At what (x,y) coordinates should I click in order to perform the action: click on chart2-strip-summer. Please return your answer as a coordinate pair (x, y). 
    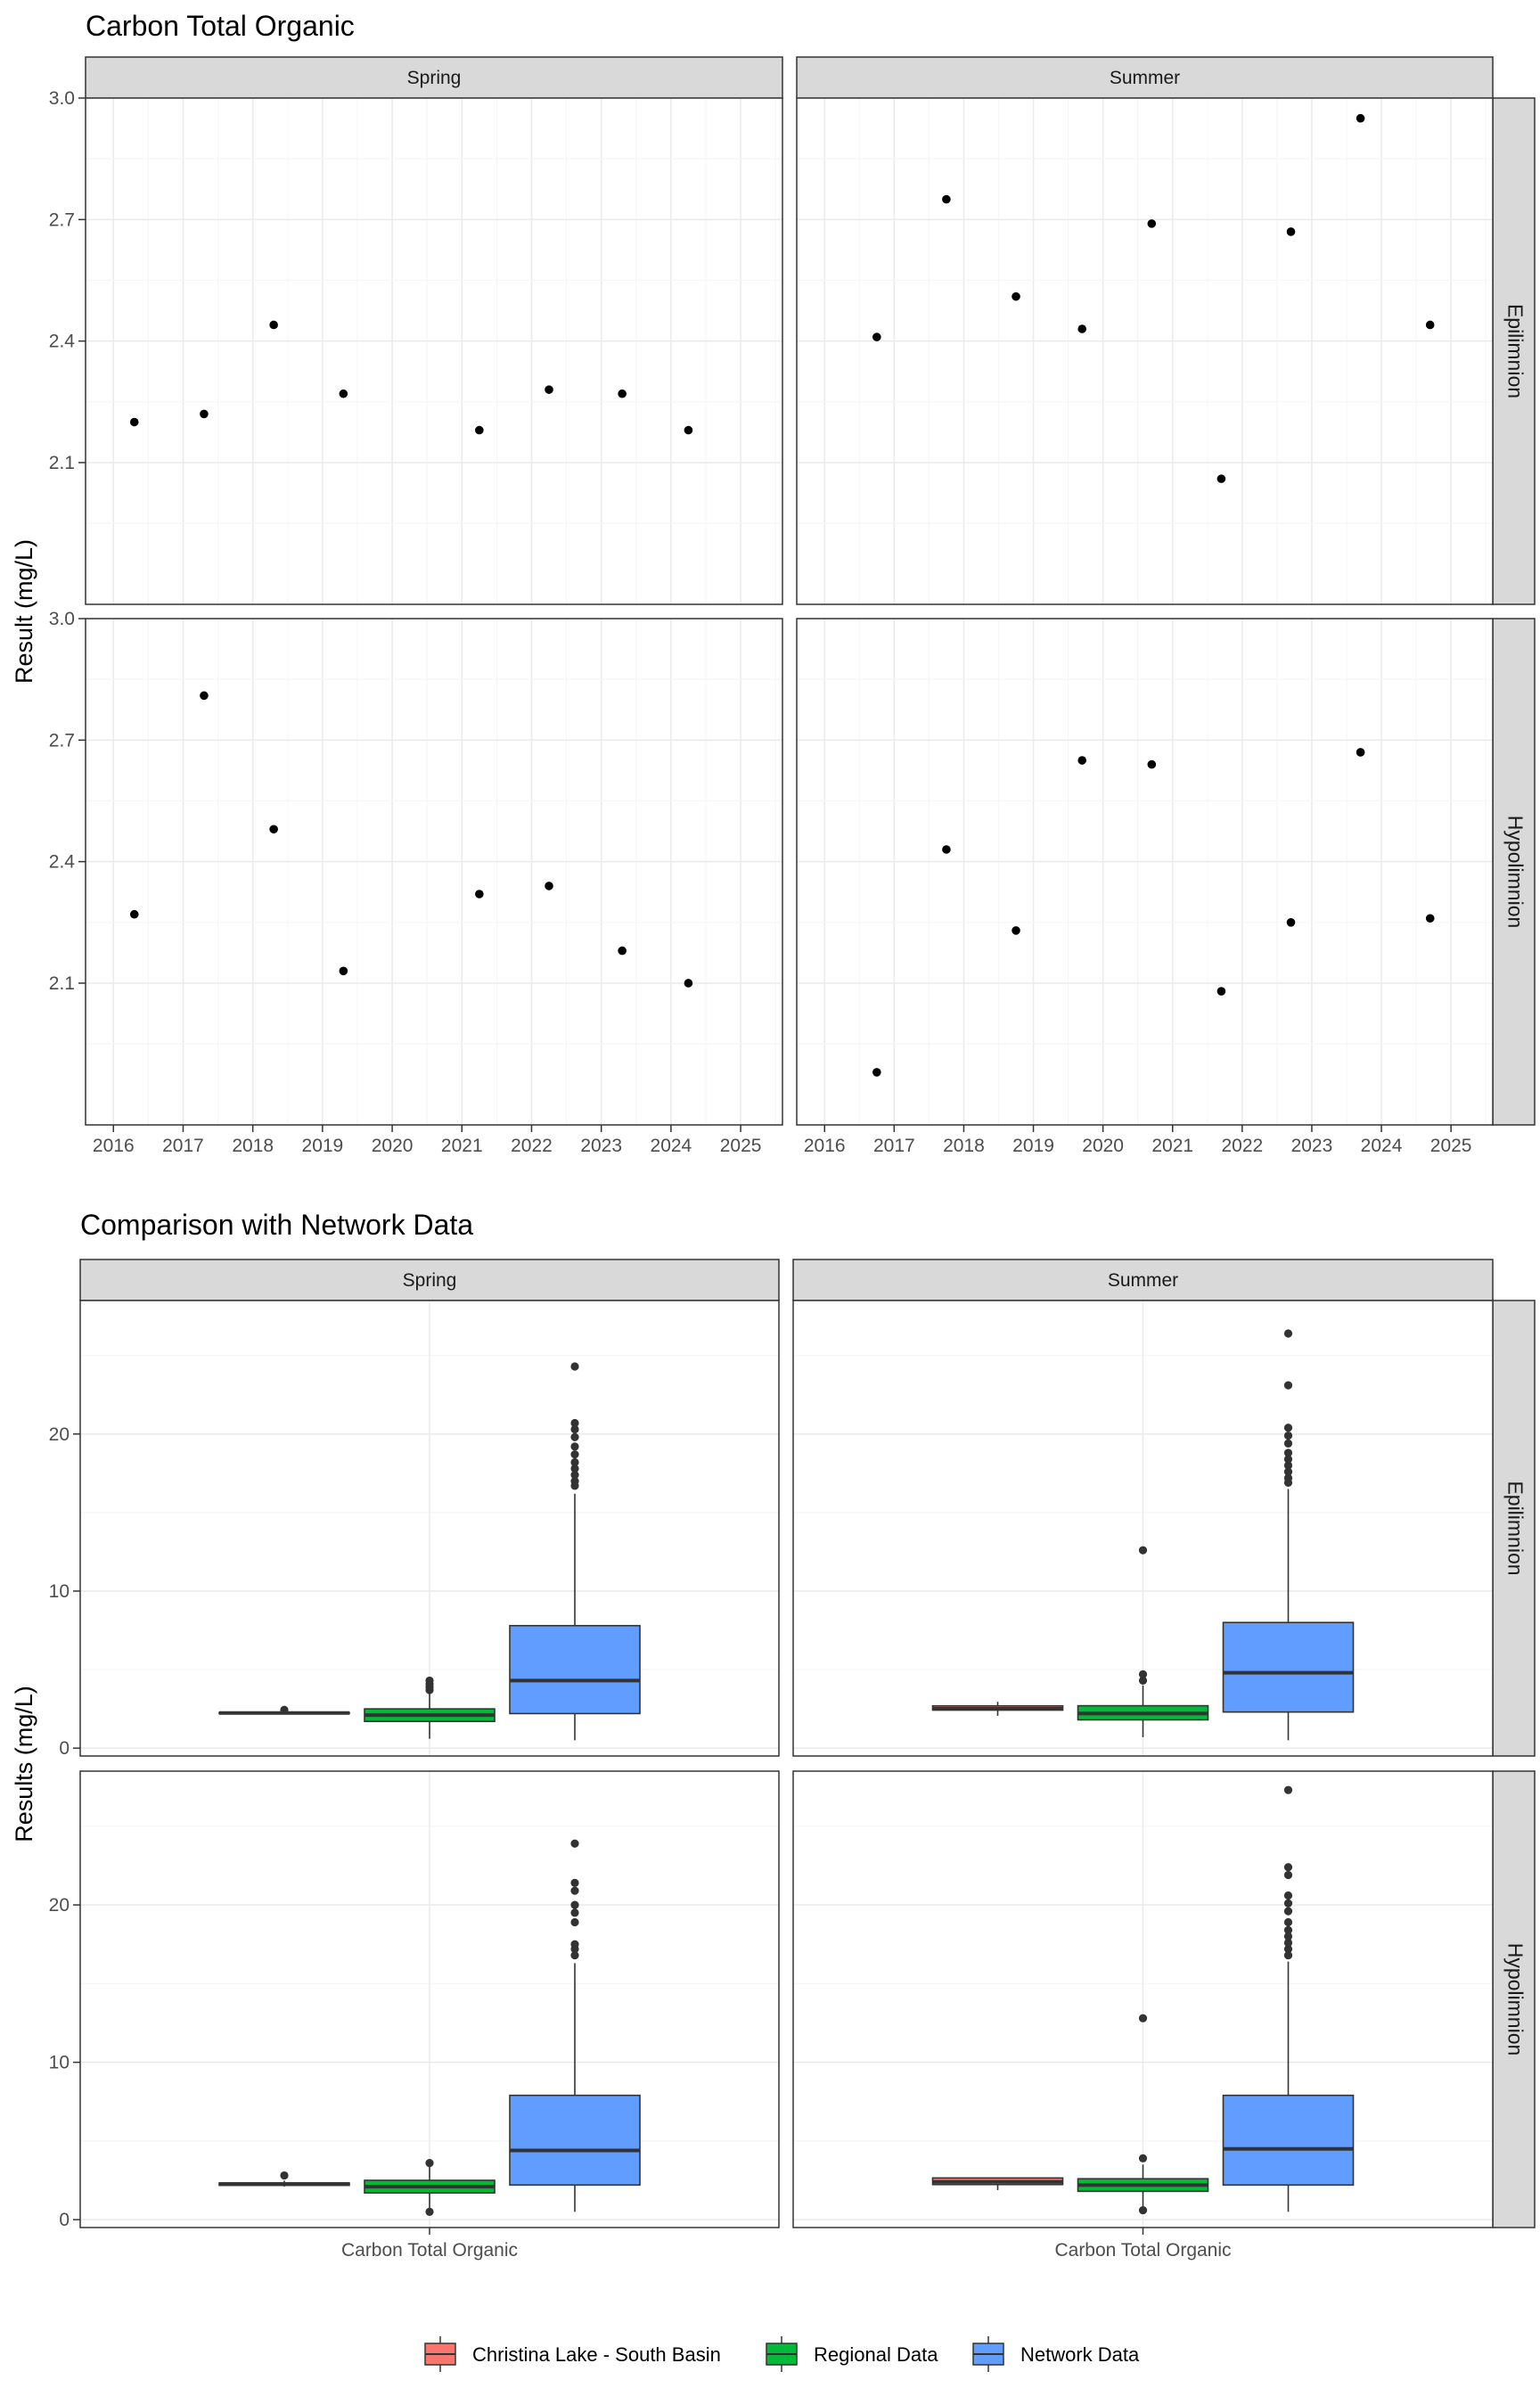
    Looking at the image, I should click on (1143, 1280).